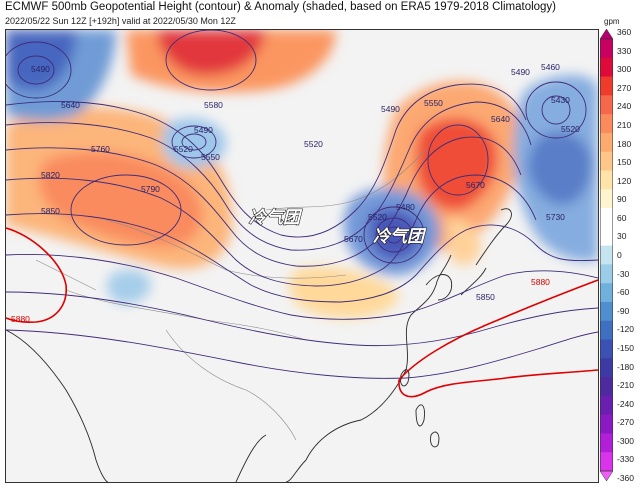 The image size is (640, 489). I want to click on coastline-taiwan, so click(405, 378).